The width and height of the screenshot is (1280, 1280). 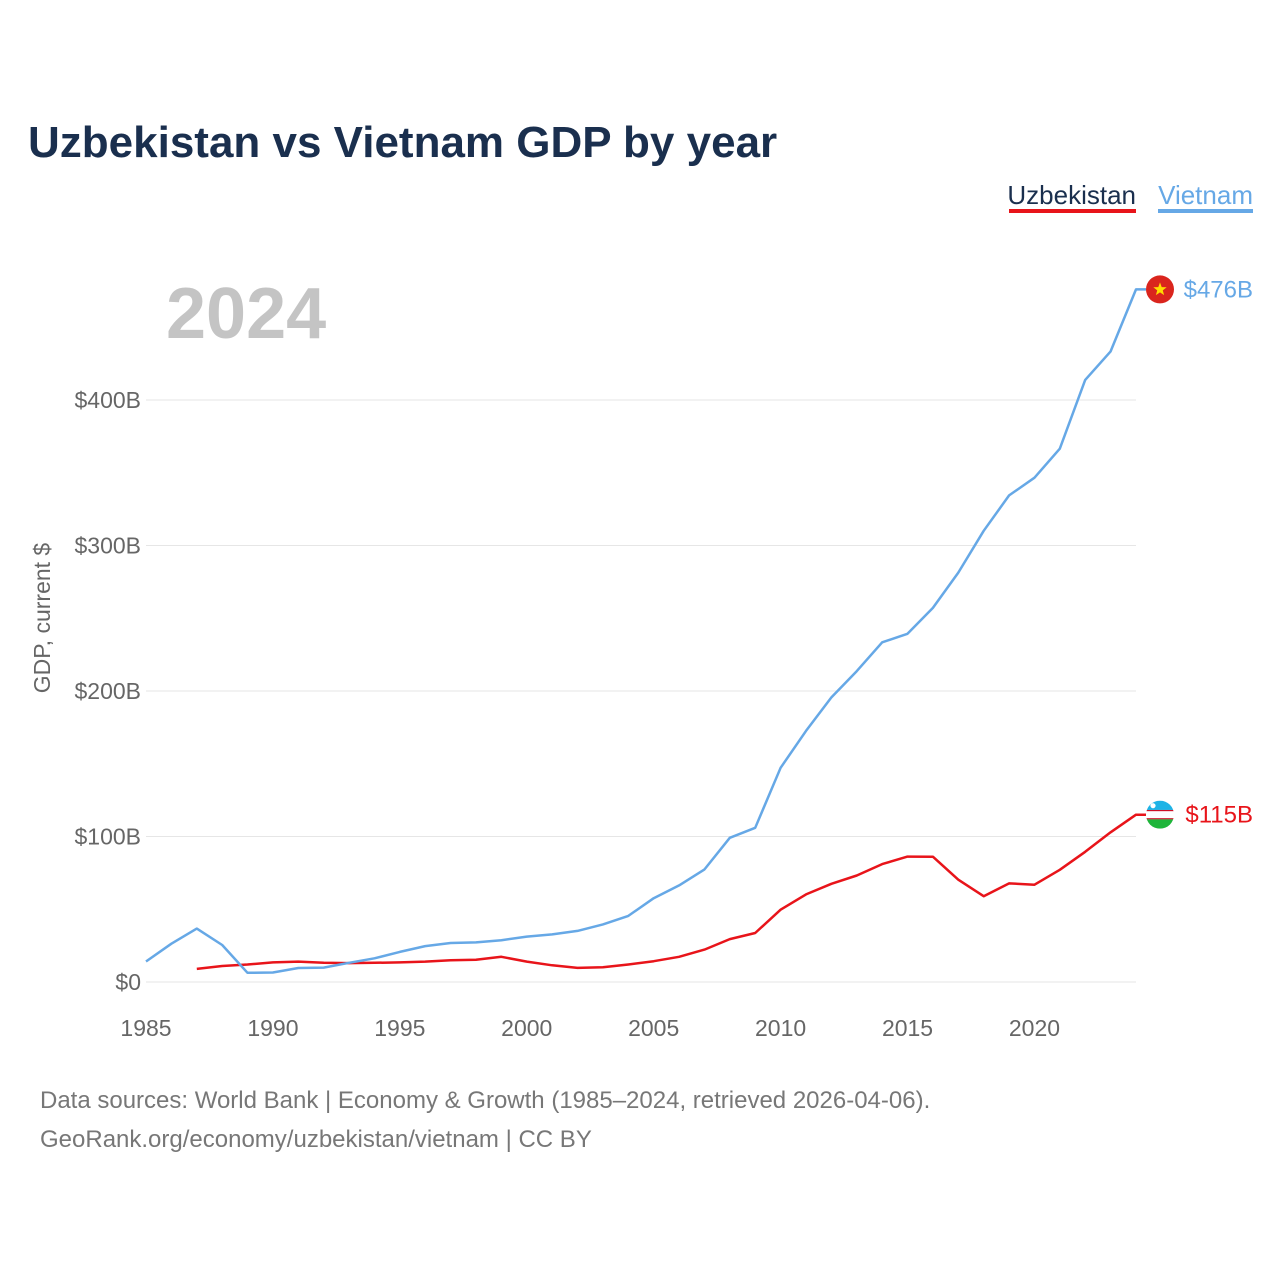 What do you see at coordinates (1205, 211) in the screenshot?
I see `legend-swatch-vietnam` at bounding box center [1205, 211].